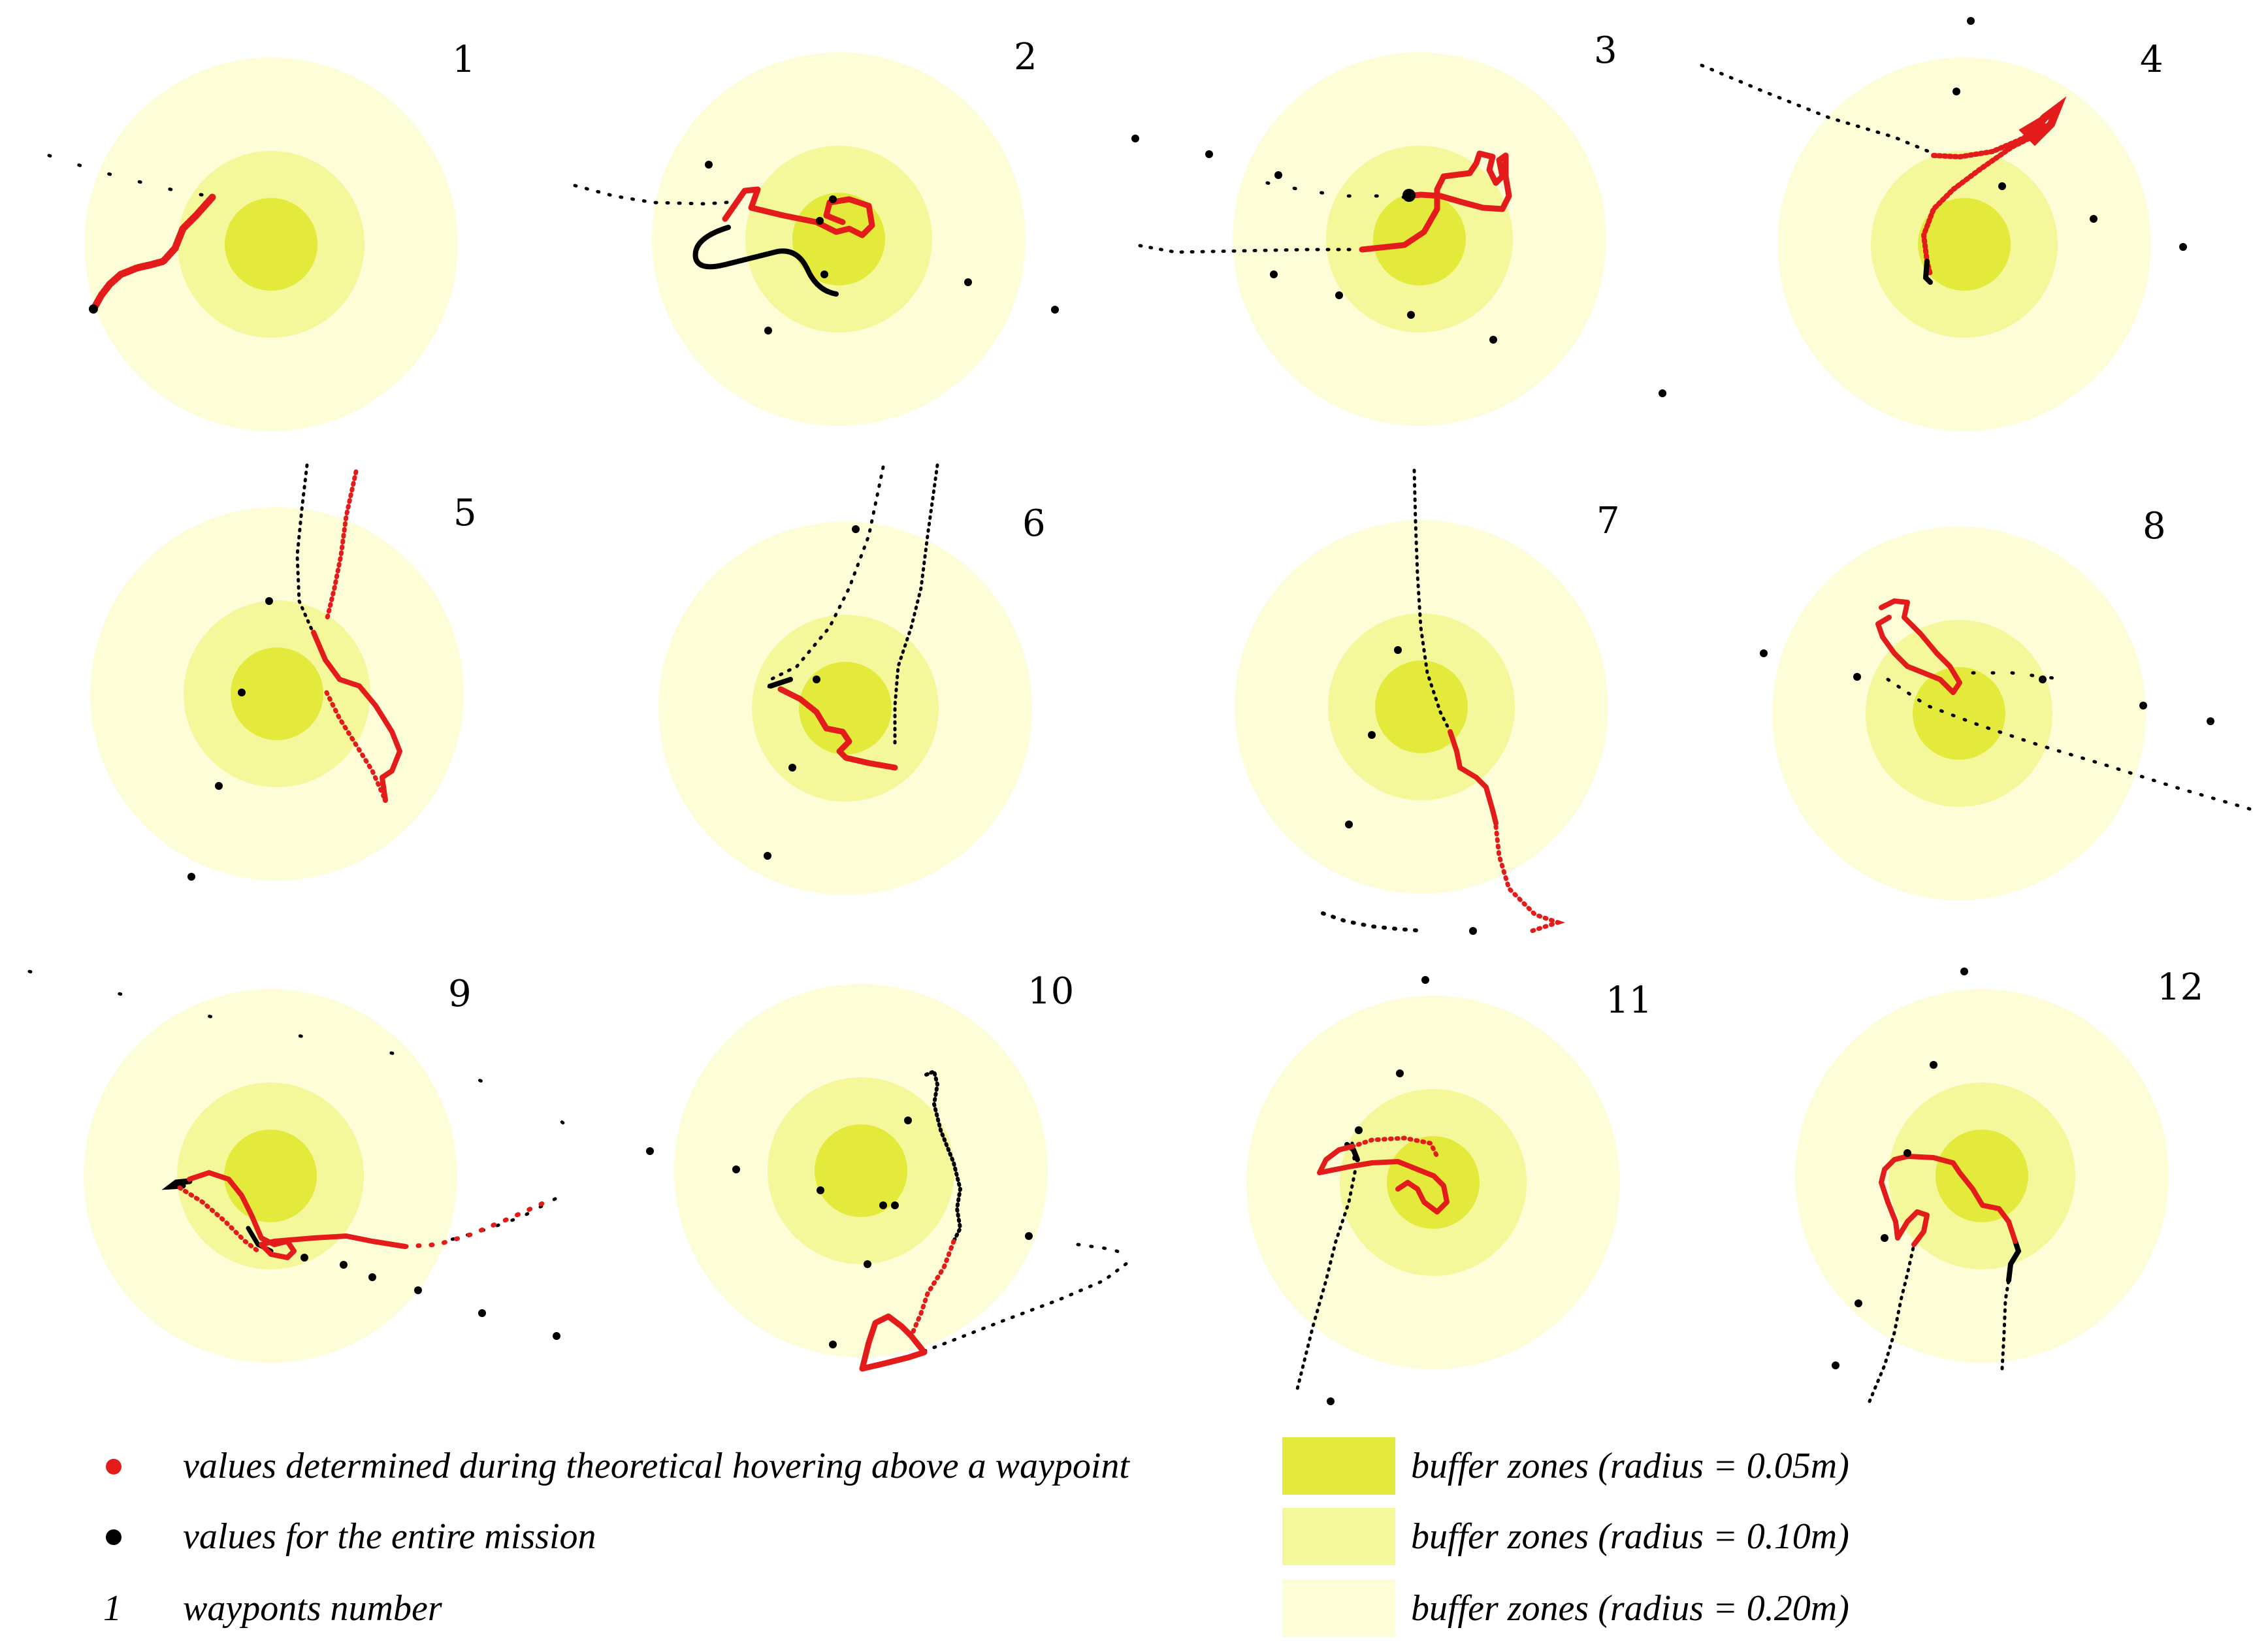 The image size is (2268, 1645). Describe the element at coordinates (114, 1466) in the screenshot. I see `hover-point-legend-marker` at that location.